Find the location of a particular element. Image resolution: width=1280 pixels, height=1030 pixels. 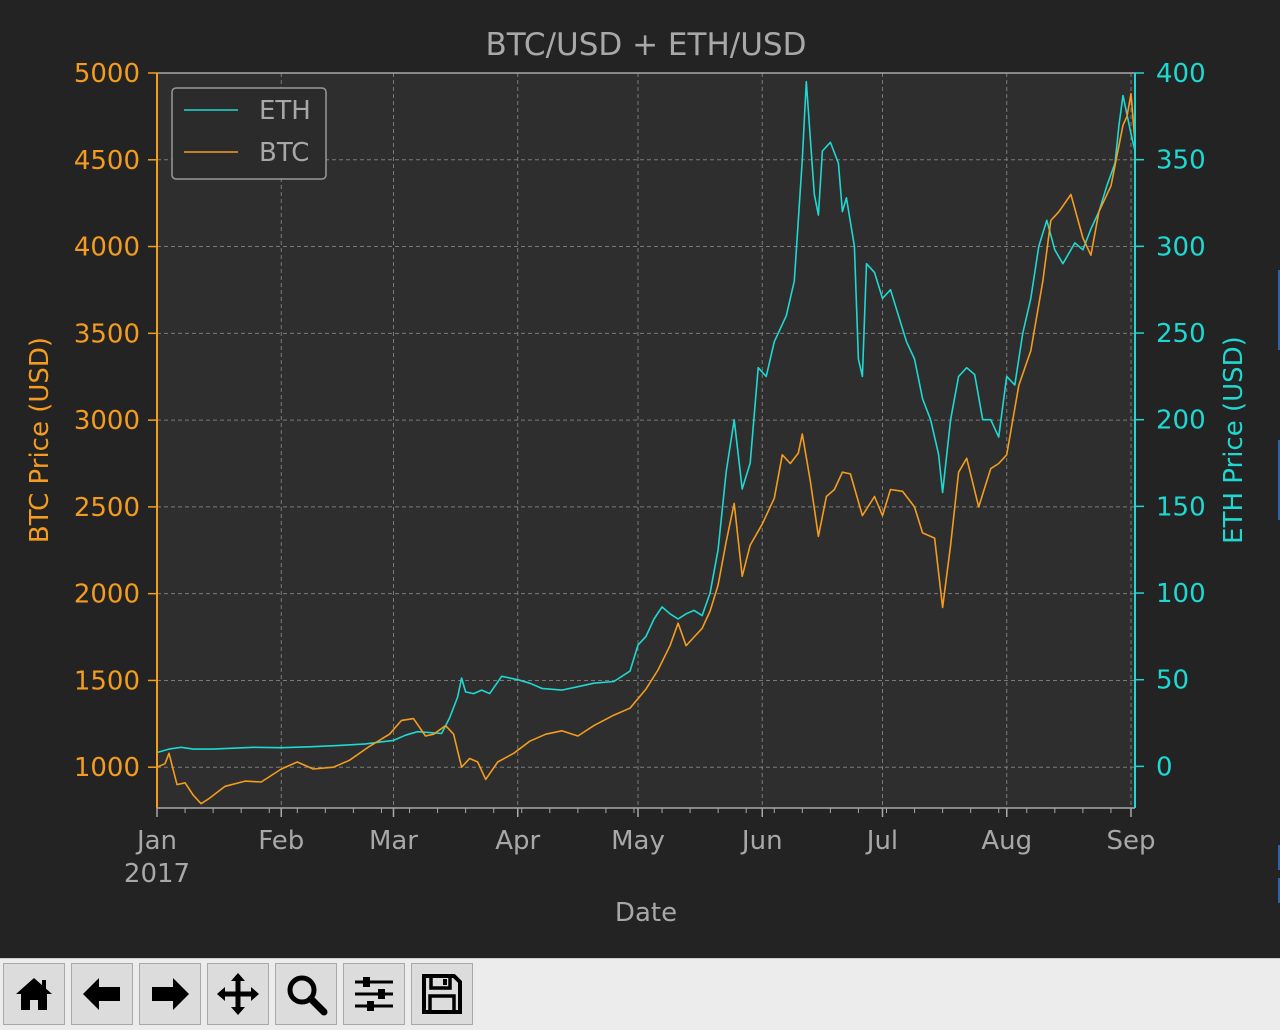

pan-button is located at coordinates (238, 994).